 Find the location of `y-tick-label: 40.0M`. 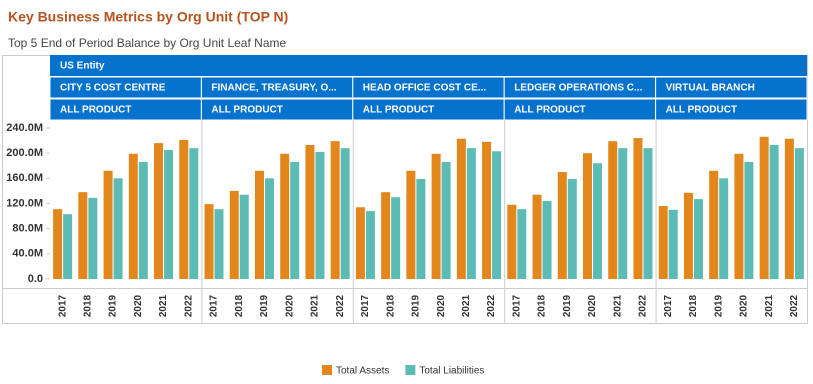

y-tick-label: 40.0M is located at coordinates (27, 254).